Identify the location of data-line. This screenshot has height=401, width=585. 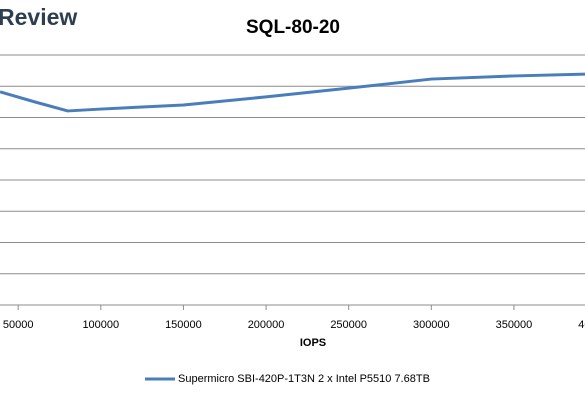
(292, 92).